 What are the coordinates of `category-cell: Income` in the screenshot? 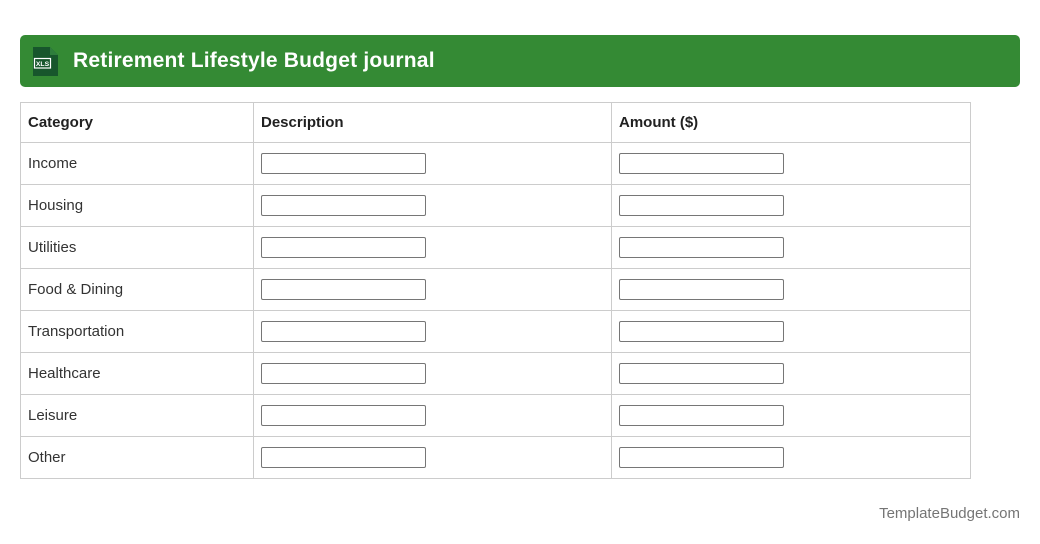 It's located at (137, 163).